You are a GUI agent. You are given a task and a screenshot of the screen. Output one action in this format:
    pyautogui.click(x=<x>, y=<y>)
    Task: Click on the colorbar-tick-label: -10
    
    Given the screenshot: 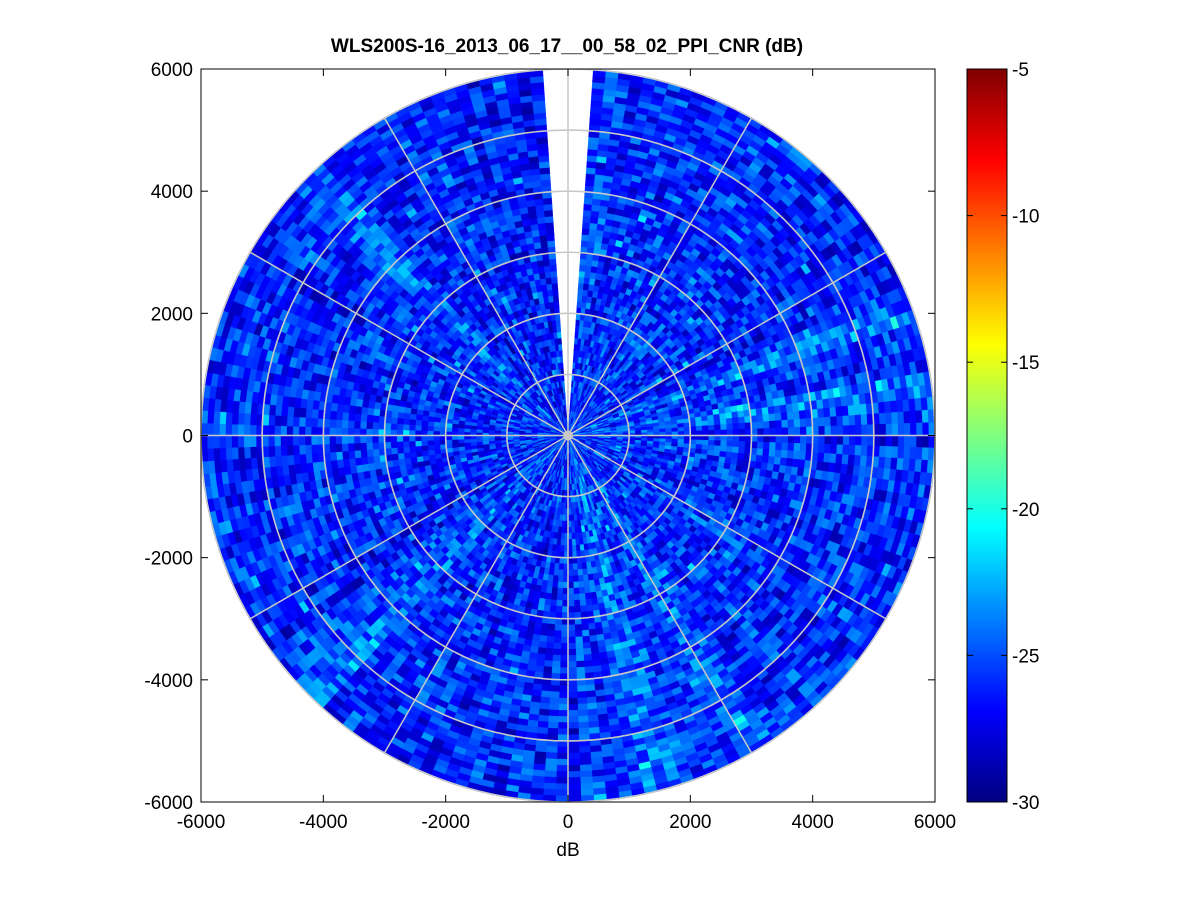 What is the action you would take?
    pyautogui.click(x=1025, y=217)
    